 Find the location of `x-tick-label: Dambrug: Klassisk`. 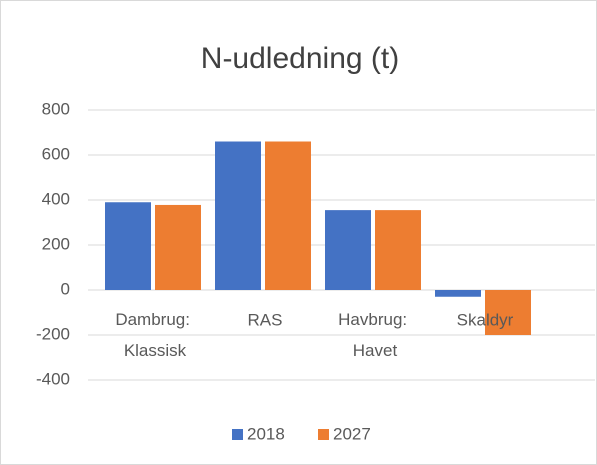

x-tick-label: Dambrug: Klassisk is located at coordinates (154, 335).